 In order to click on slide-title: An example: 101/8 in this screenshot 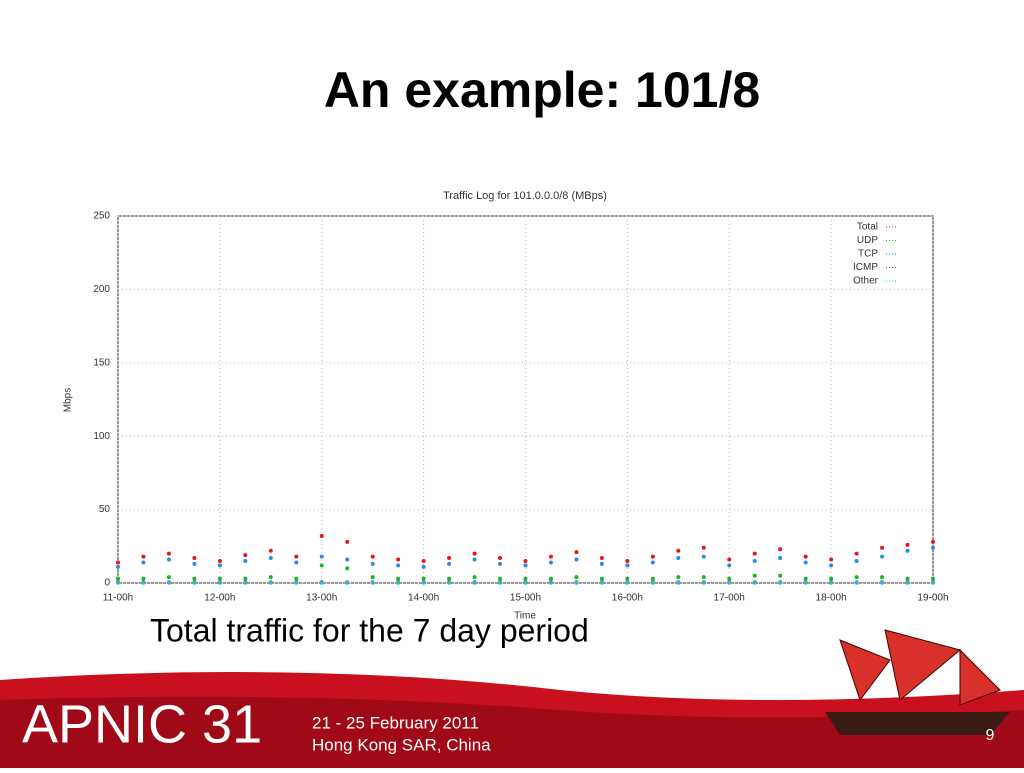, I will do `click(542, 90)`.